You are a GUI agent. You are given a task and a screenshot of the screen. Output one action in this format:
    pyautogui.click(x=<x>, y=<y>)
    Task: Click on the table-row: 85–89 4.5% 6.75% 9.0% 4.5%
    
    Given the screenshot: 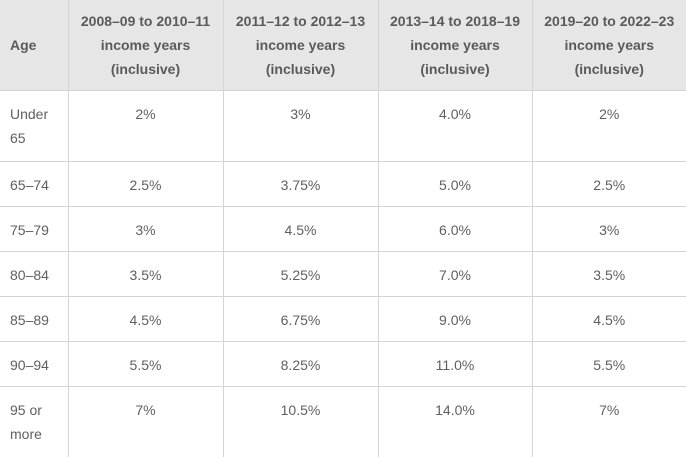 What is the action you would take?
    pyautogui.click(x=343, y=319)
    